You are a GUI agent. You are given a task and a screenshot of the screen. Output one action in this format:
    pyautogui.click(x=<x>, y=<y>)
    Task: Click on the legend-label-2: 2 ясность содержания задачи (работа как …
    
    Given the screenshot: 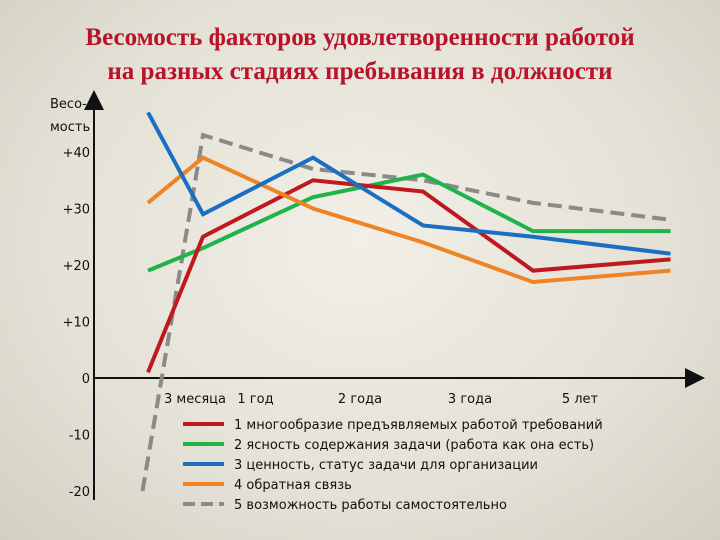 What is the action you would take?
    pyautogui.click(x=414, y=445)
    